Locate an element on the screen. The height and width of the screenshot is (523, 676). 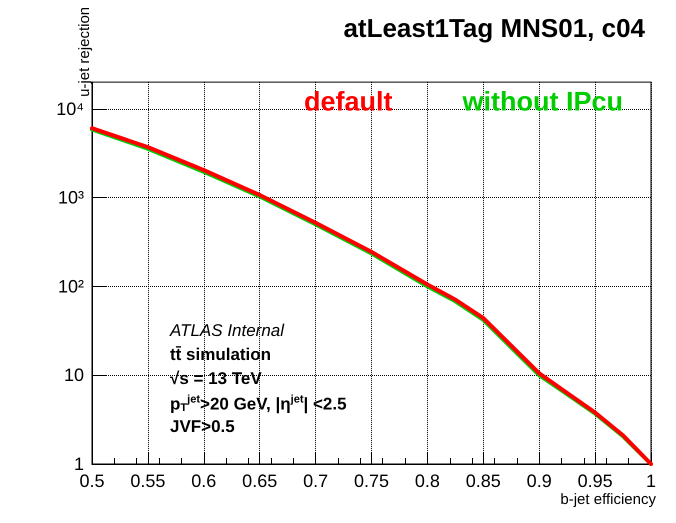
x-axis-title: b-jet efficiency is located at coordinates (608, 499).